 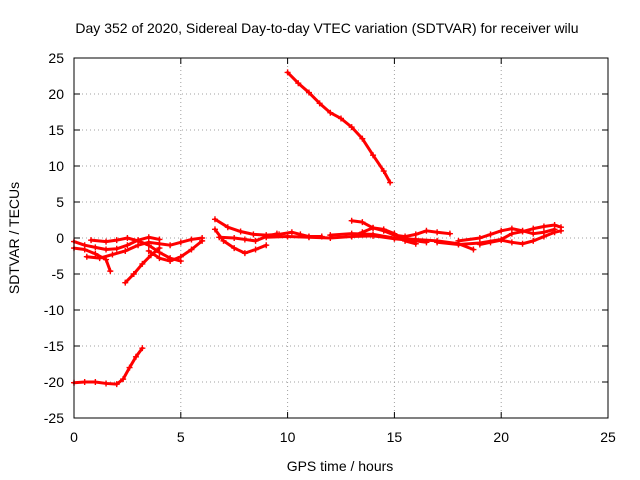 I want to click on x-tick-label: 0, so click(x=74, y=437).